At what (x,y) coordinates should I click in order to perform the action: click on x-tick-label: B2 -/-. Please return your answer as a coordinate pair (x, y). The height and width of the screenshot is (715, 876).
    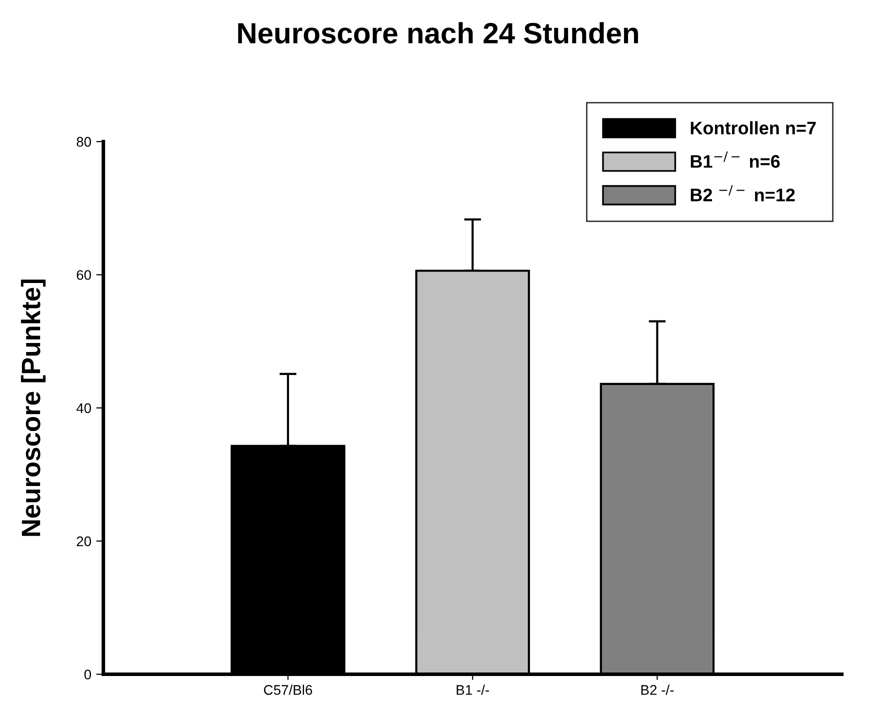
    Looking at the image, I should click on (657, 689).